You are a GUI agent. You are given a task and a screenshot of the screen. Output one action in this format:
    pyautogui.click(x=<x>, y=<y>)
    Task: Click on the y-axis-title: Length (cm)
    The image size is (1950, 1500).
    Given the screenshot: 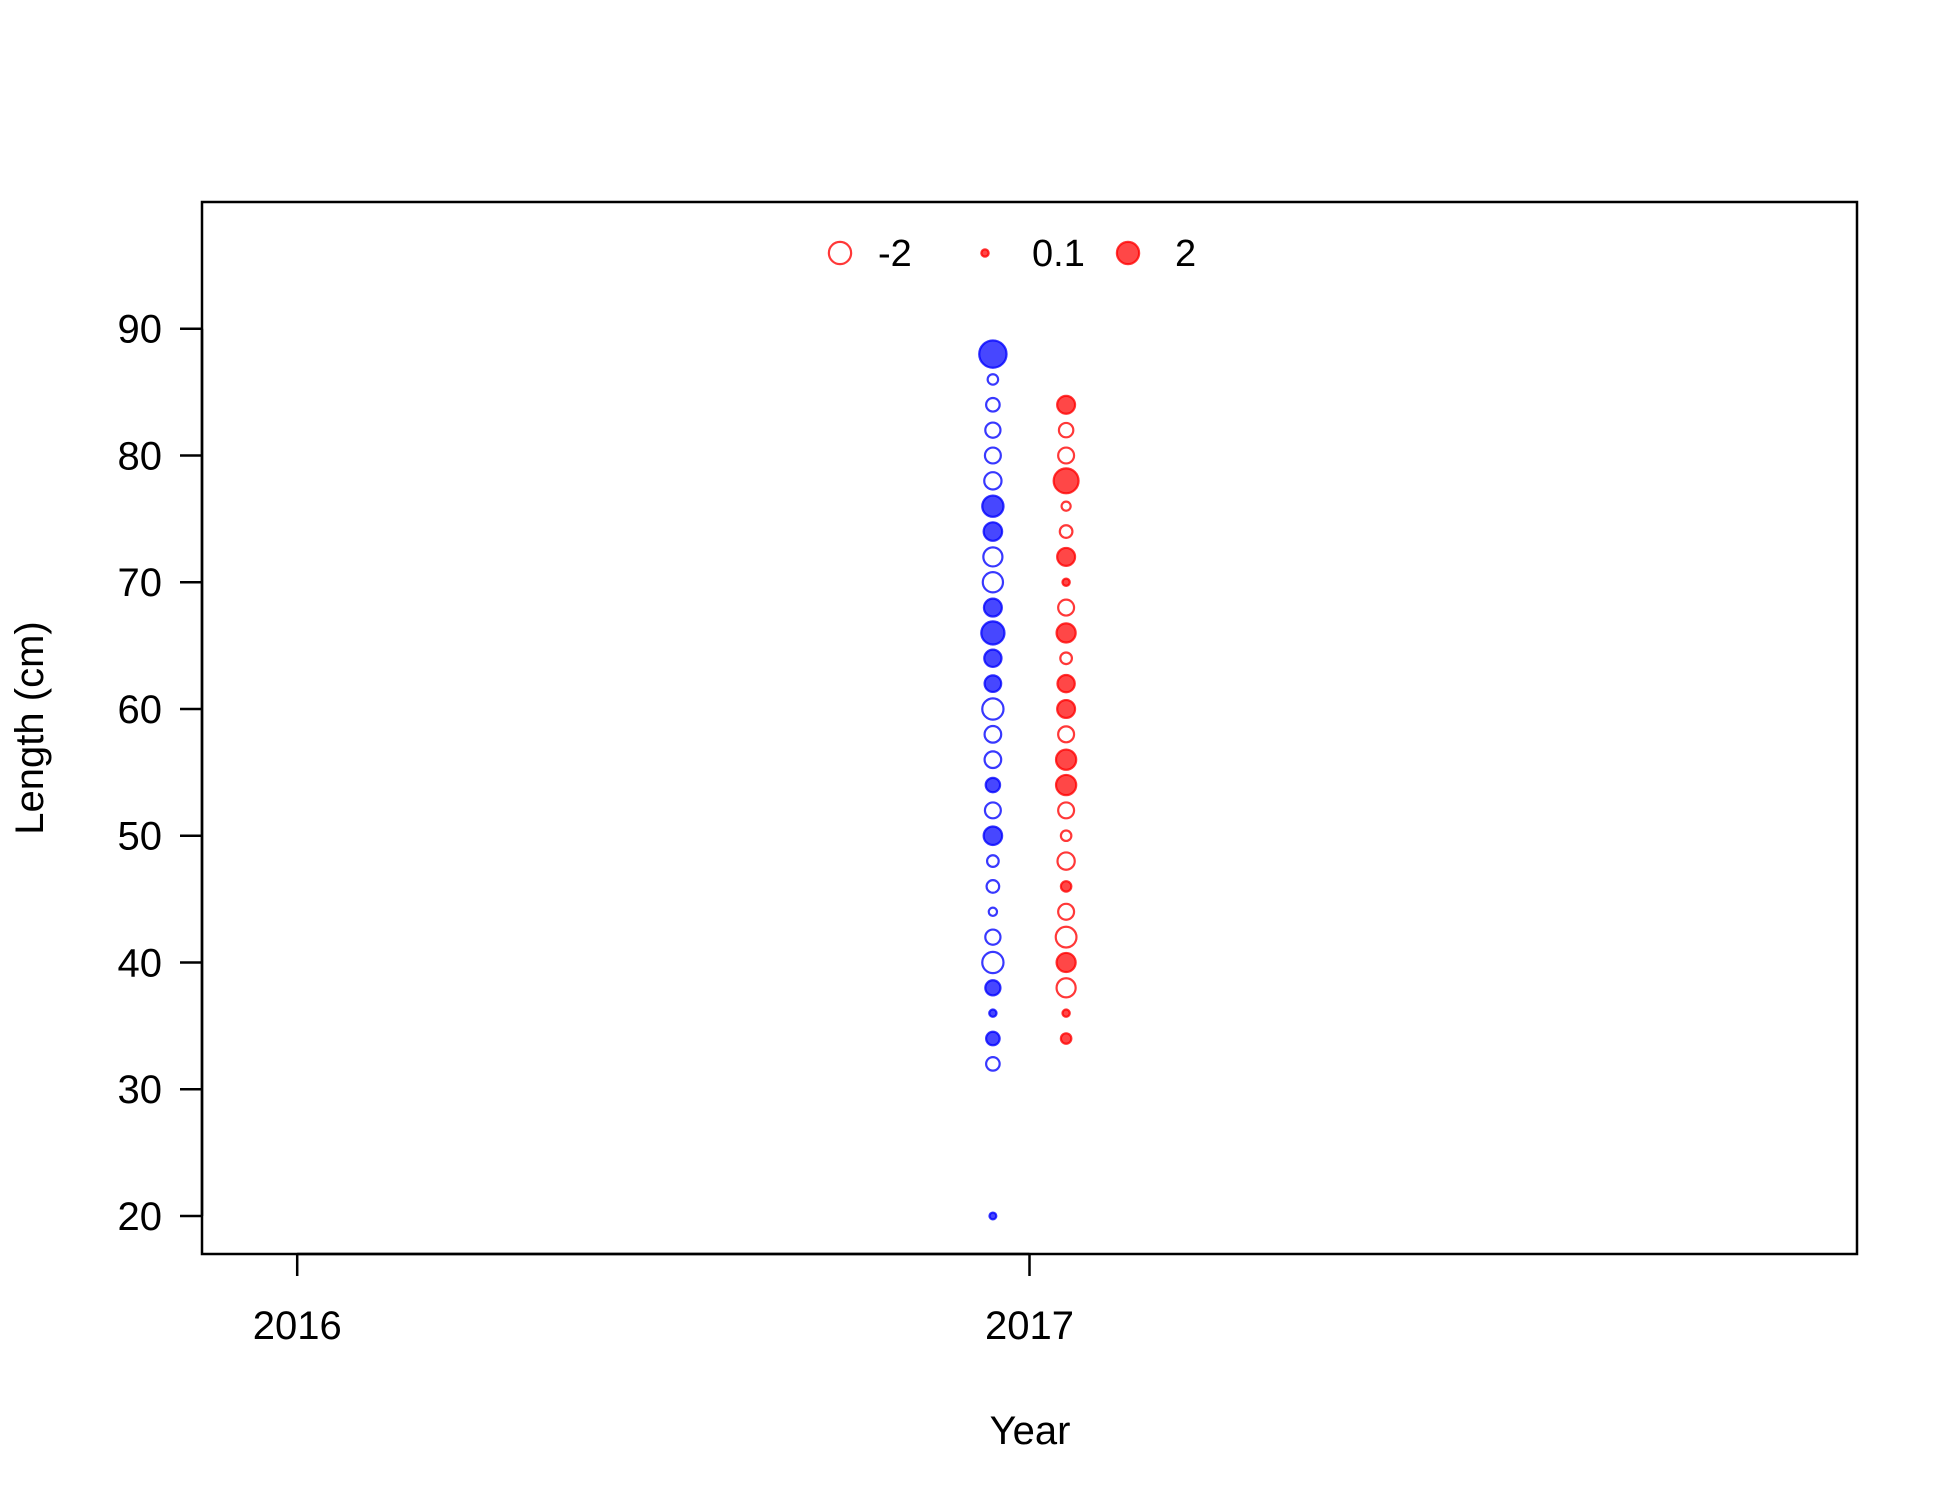 What is the action you would take?
    pyautogui.click(x=30, y=727)
    